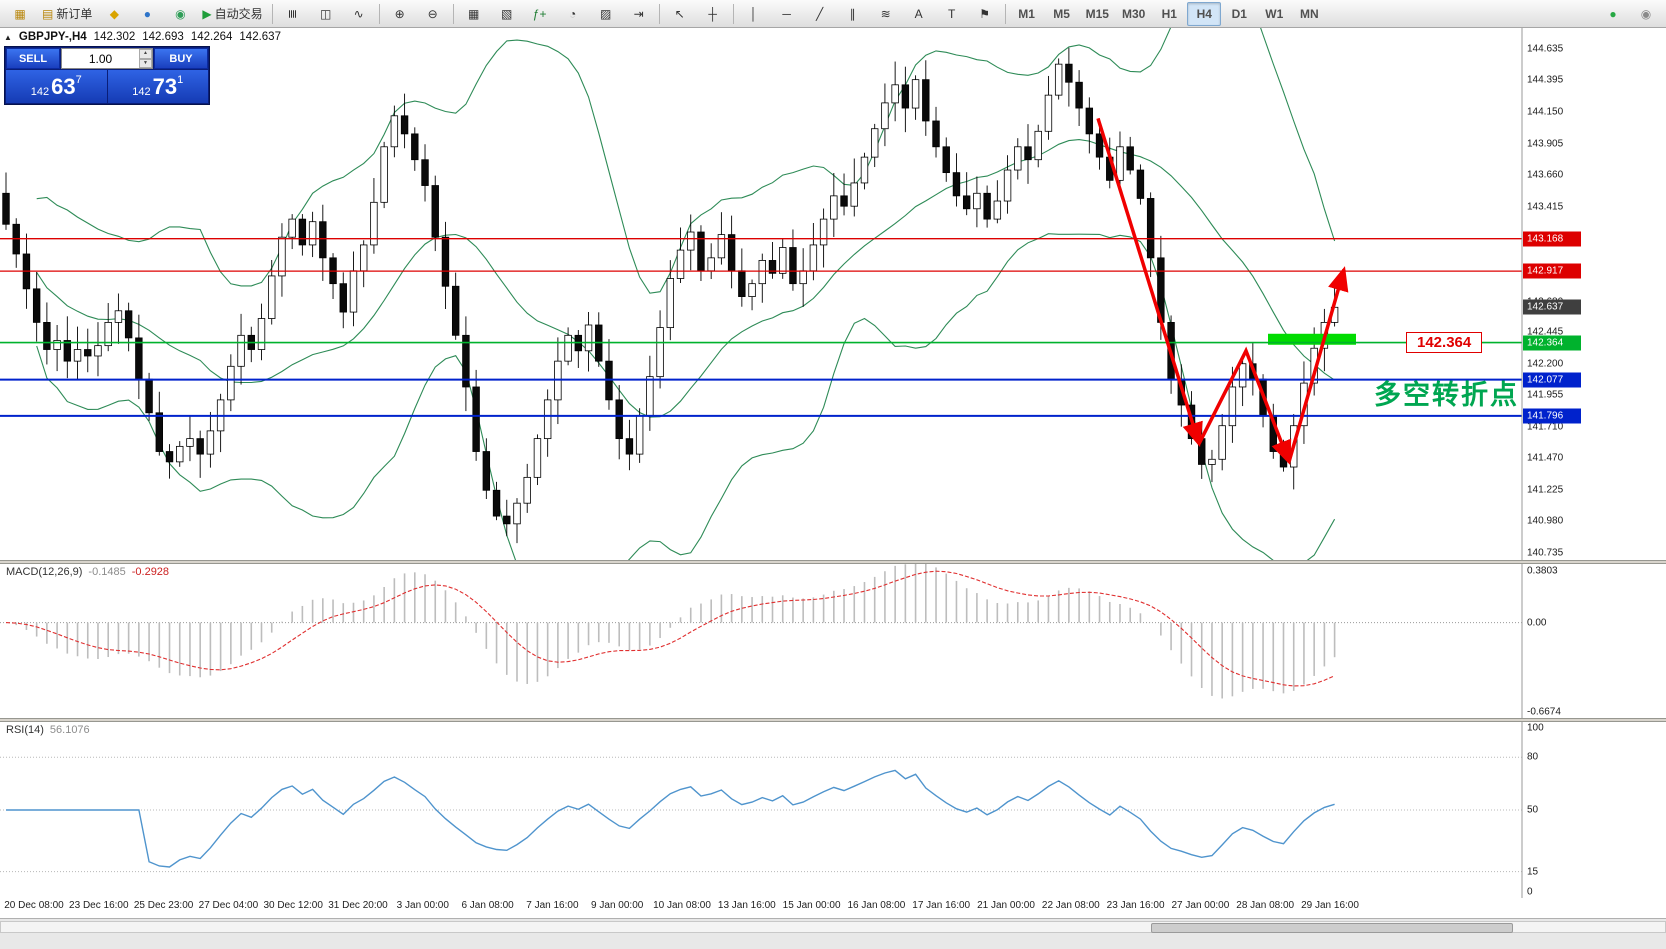  What do you see at coordinates (1239, 14) in the screenshot?
I see `timeframe-d1-button: D1` at bounding box center [1239, 14].